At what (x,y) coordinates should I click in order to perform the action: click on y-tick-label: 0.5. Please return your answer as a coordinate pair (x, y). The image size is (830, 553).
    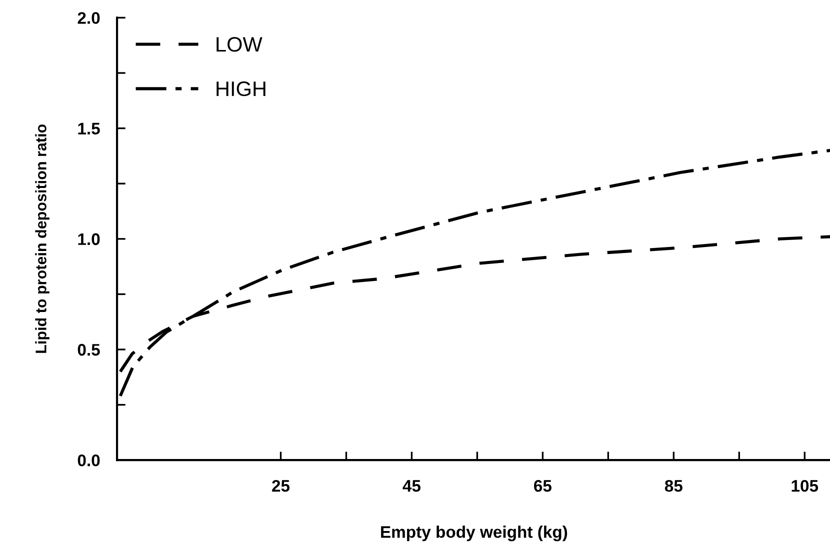
    Looking at the image, I should click on (89, 350).